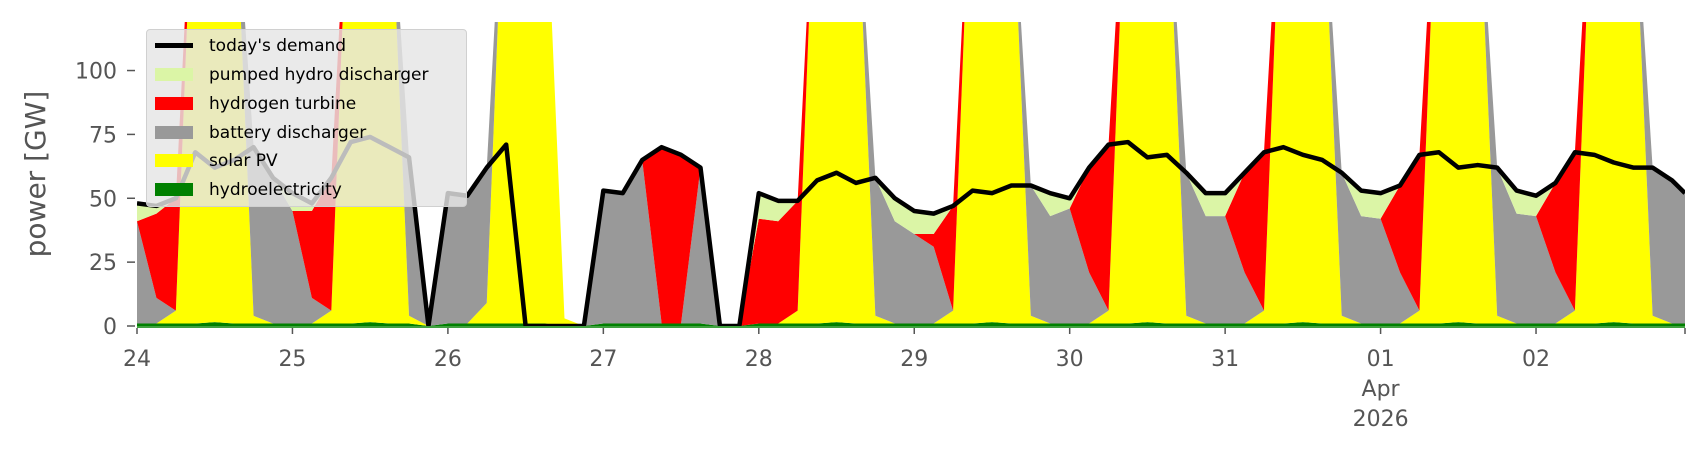 This screenshot has height=460, width=1706. Describe the element at coordinates (1536, 359) in the screenshot. I see `x-tick-label: 02` at that location.